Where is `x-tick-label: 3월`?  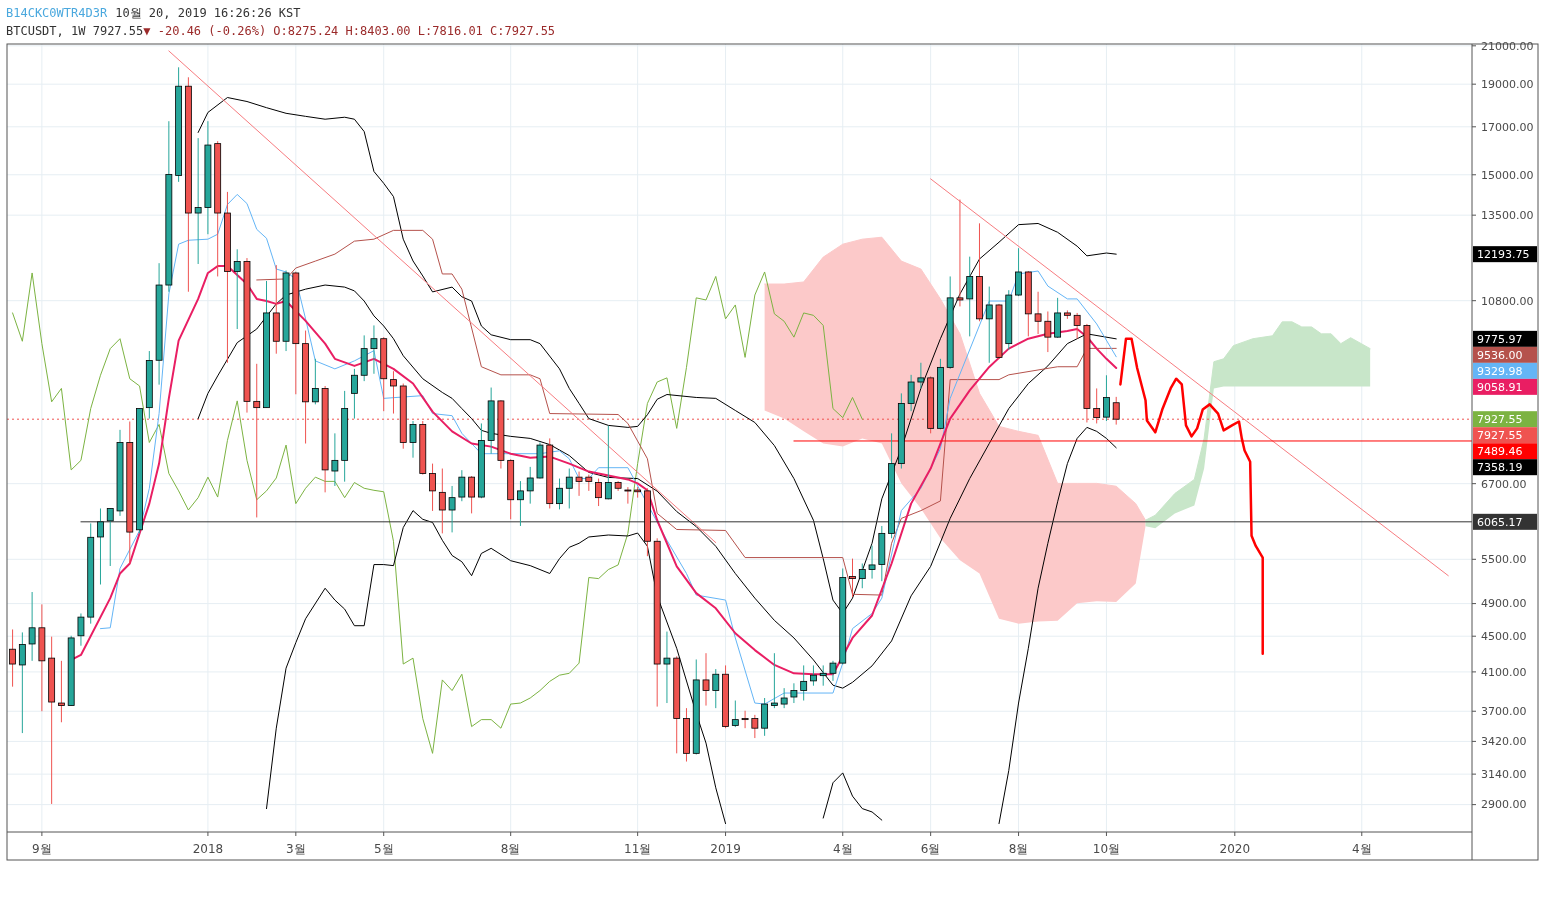 x-tick-label: 3월 is located at coordinates (295, 849).